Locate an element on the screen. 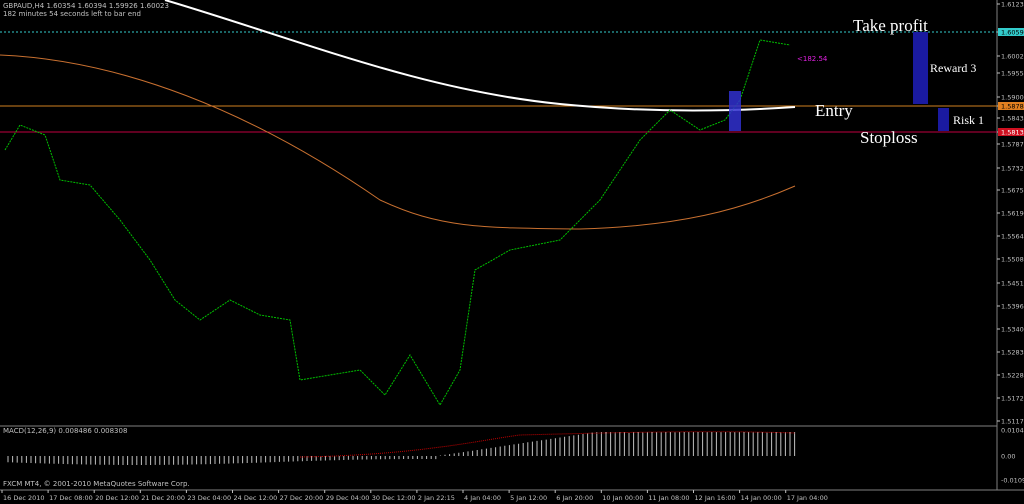 This screenshot has width=1024, height=504. price-label: 1.56750 is located at coordinates (1012, 191).